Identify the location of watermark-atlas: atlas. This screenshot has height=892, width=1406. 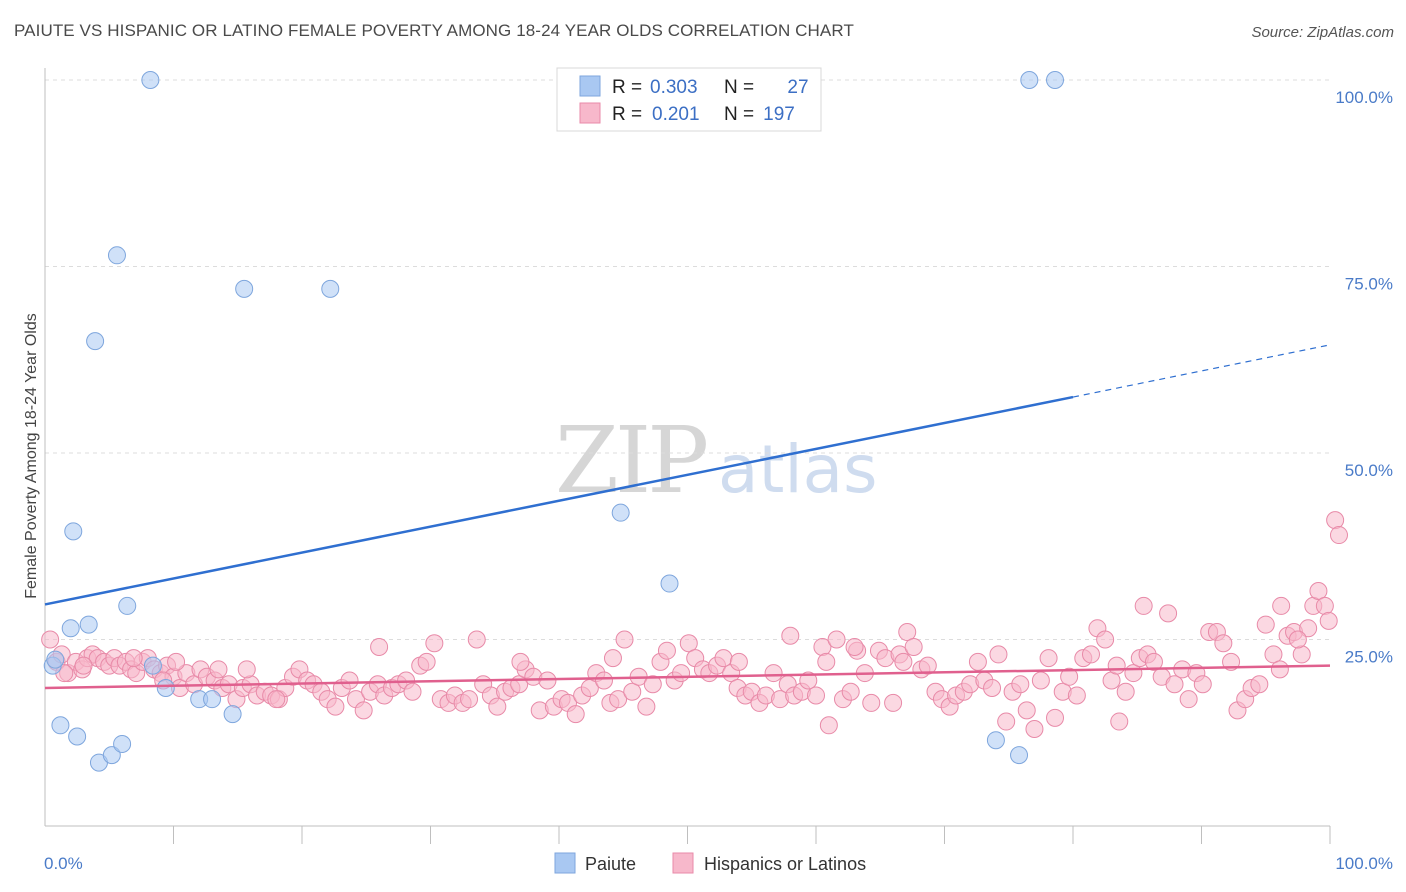
(798, 469).